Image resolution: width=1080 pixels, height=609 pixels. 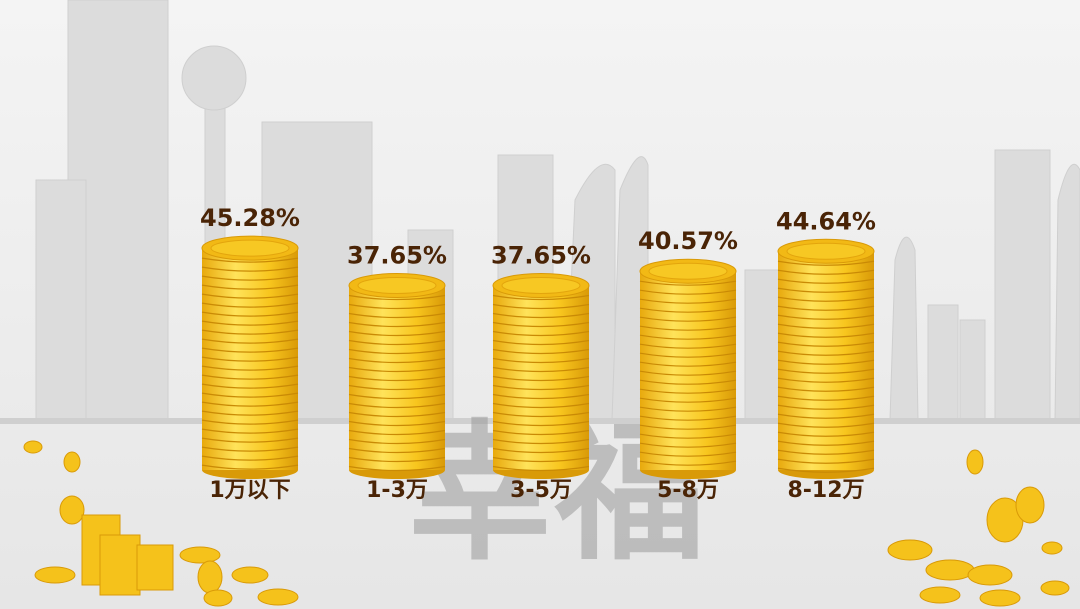 What do you see at coordinates (161, 523) in the screenshot?
I see `coin-pile-left` at bounding box center [161, 523].